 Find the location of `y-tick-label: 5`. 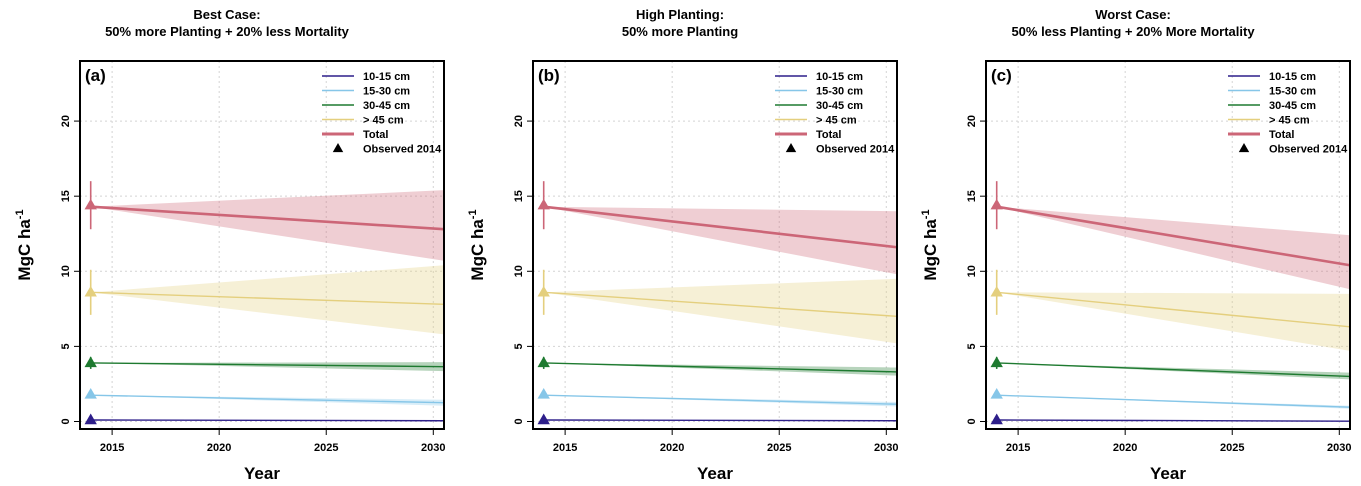

y-tick-label: 5 is located at coordinates (519, 346).